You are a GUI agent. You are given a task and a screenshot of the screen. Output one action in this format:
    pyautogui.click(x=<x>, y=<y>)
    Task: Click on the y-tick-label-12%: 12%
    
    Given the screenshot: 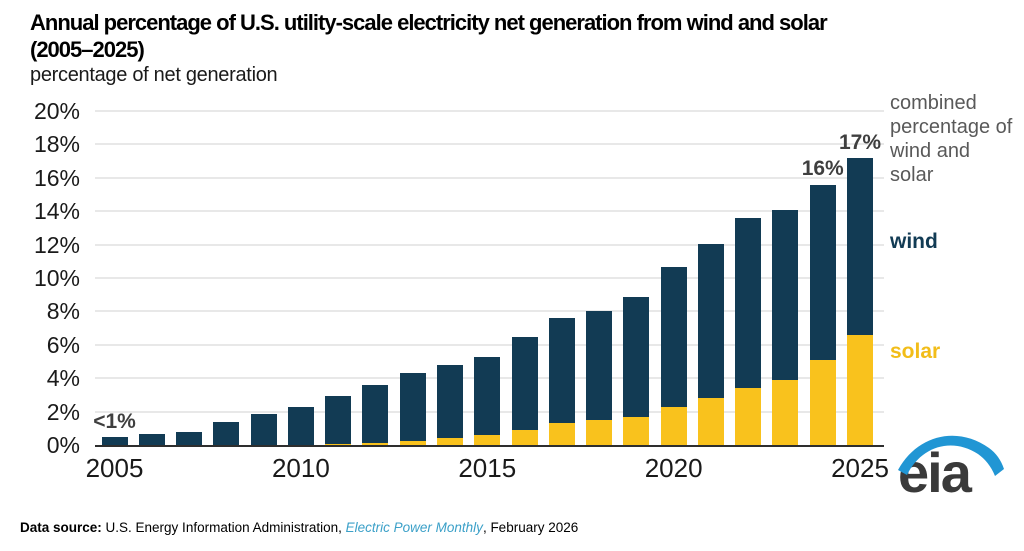 What is the action you would take?
    pyautogui.click(x=56, y=244)
    